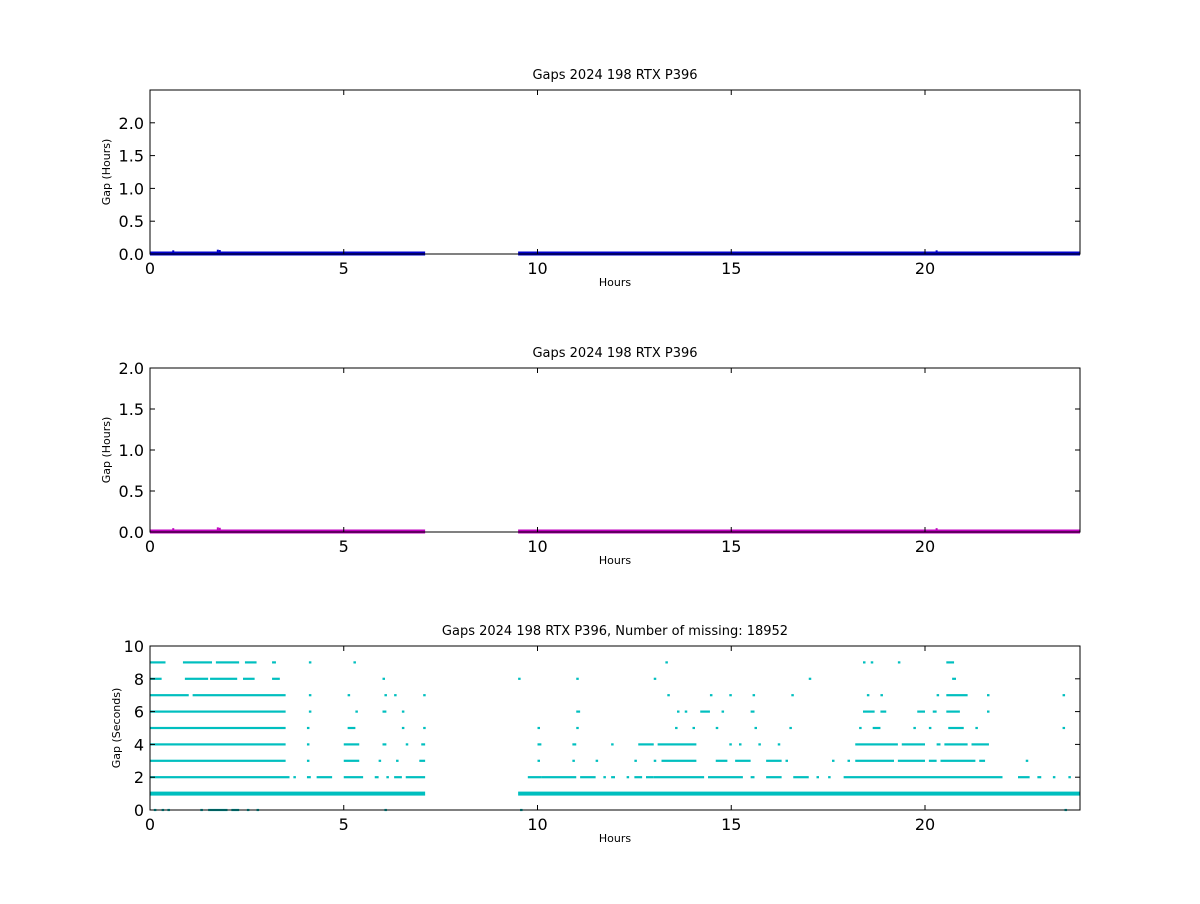 Image resolution: width=1200 pixels, height=904 pixels. What do you see at coordinates (131, 156) in the screenshot?
I see `y-tick-label: 1.5` at bounding box center [131, 156].